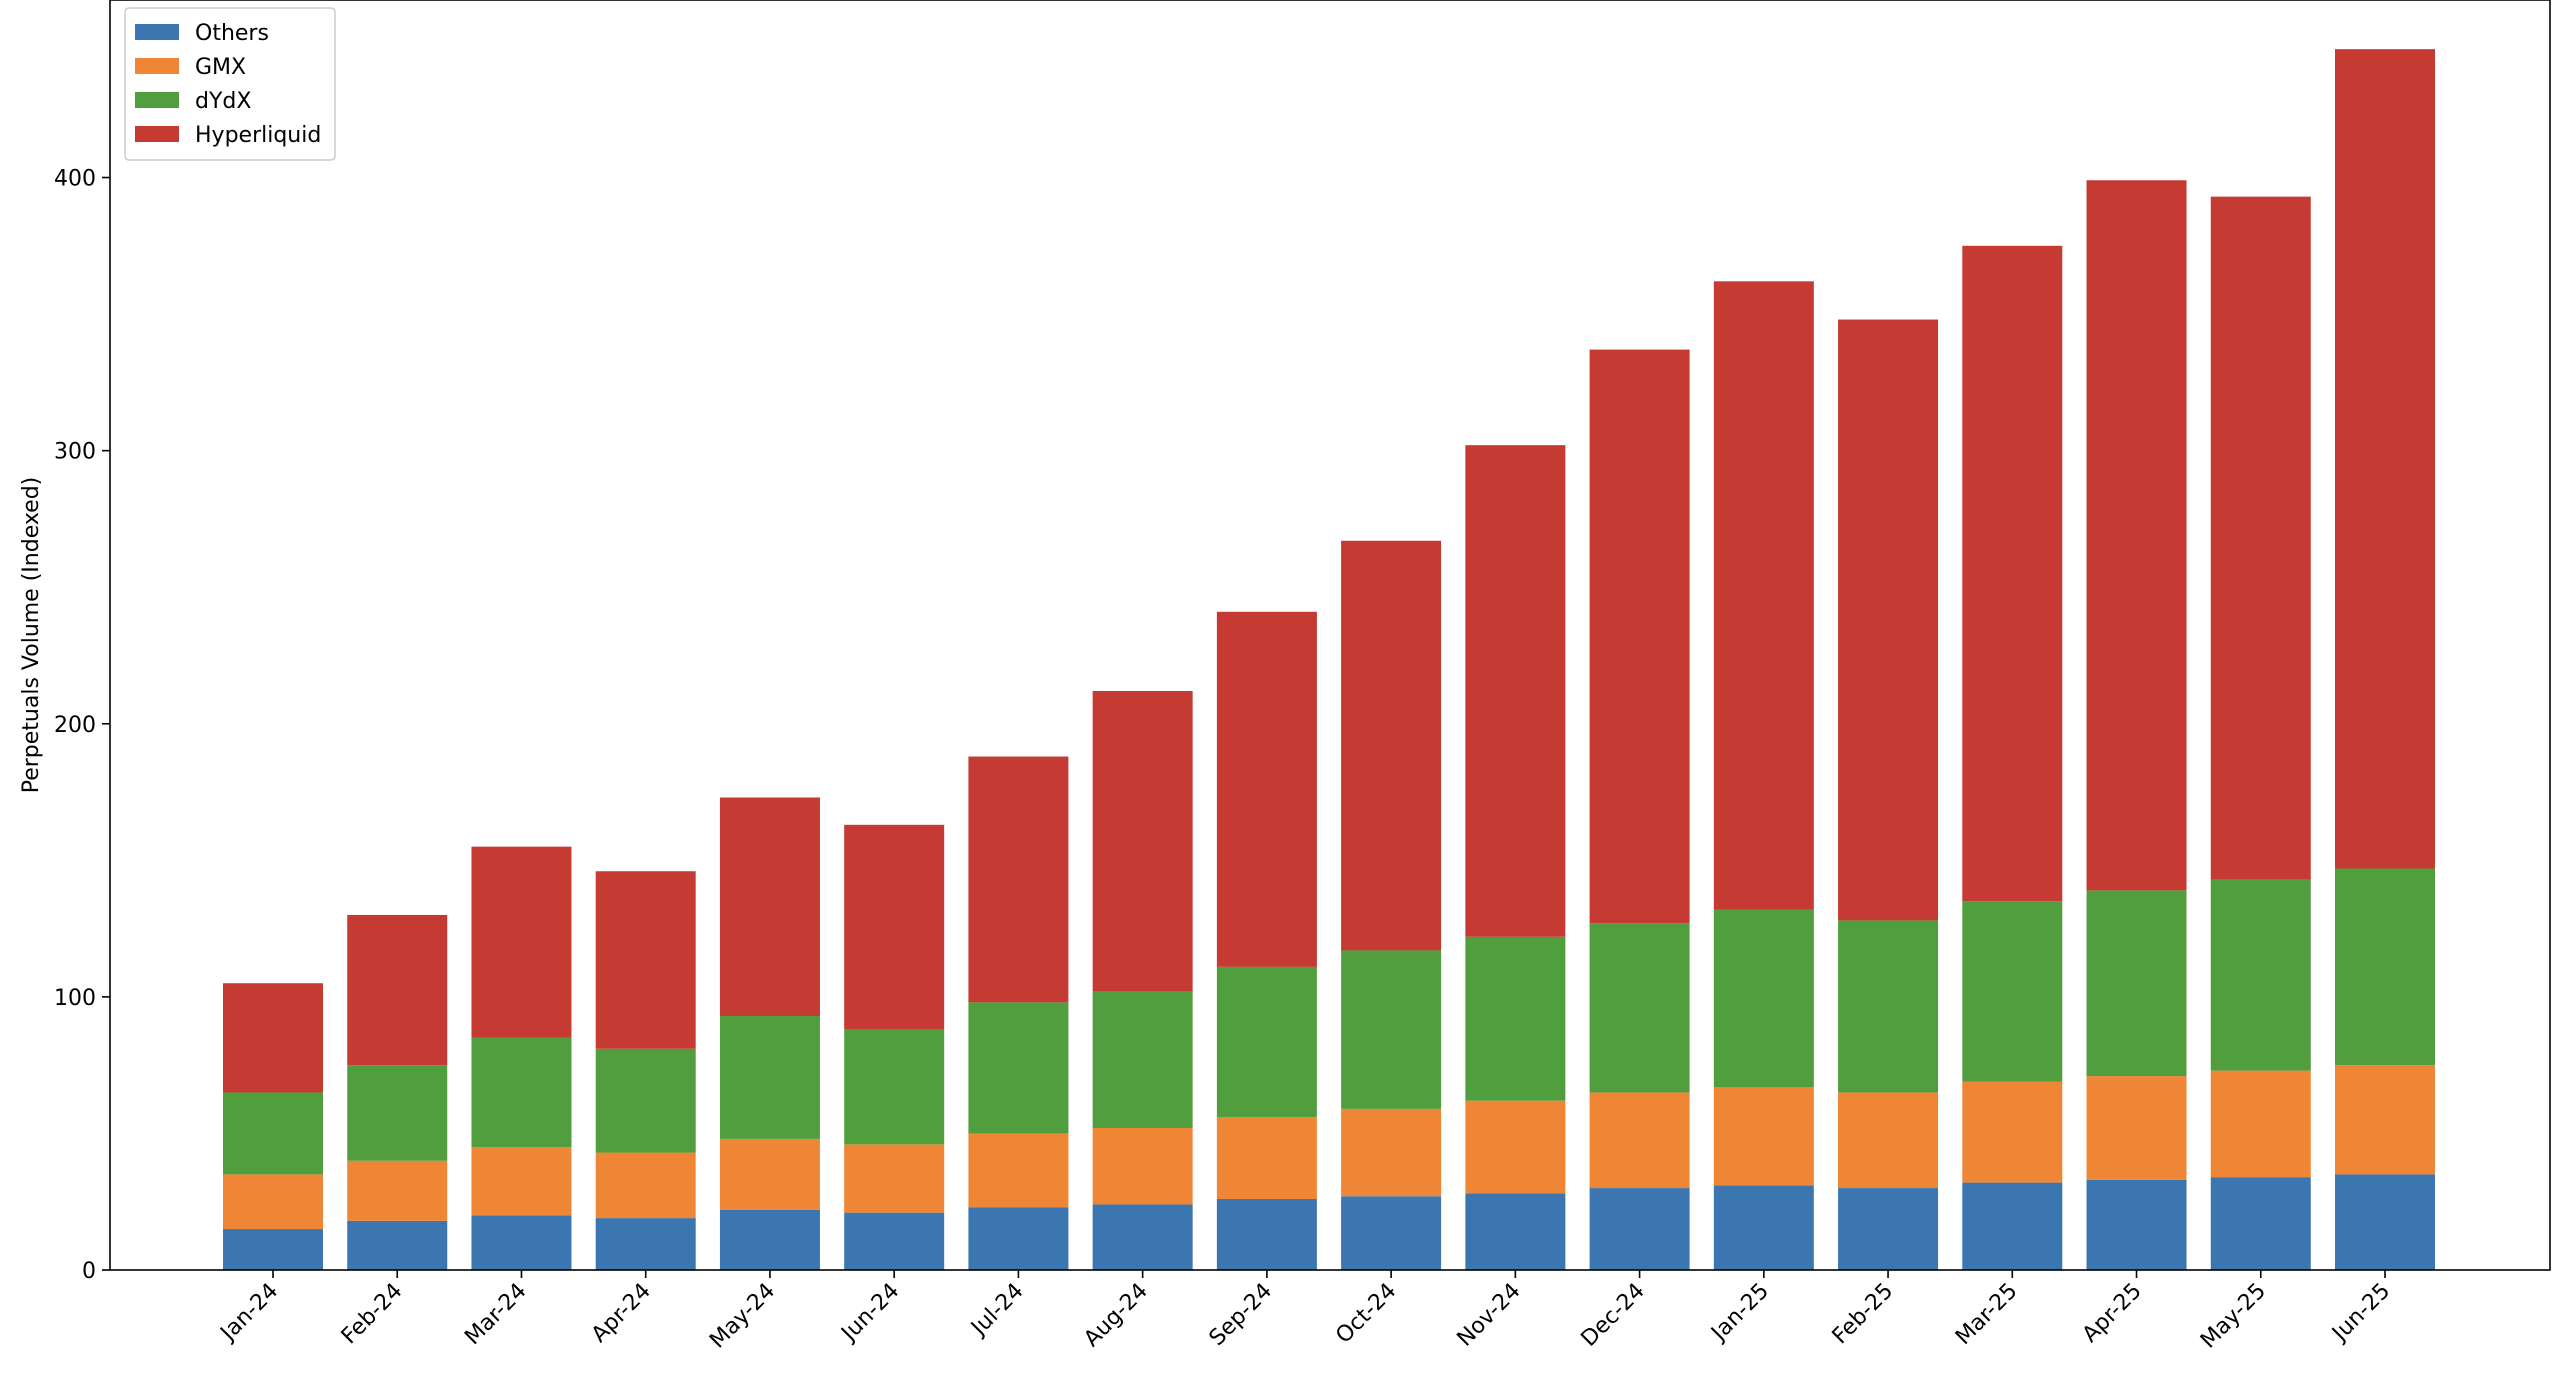 The height and width of the screenshot is (1379, 2560). I want to click on x-tick-label: Mar-24, so click(495, 1314).